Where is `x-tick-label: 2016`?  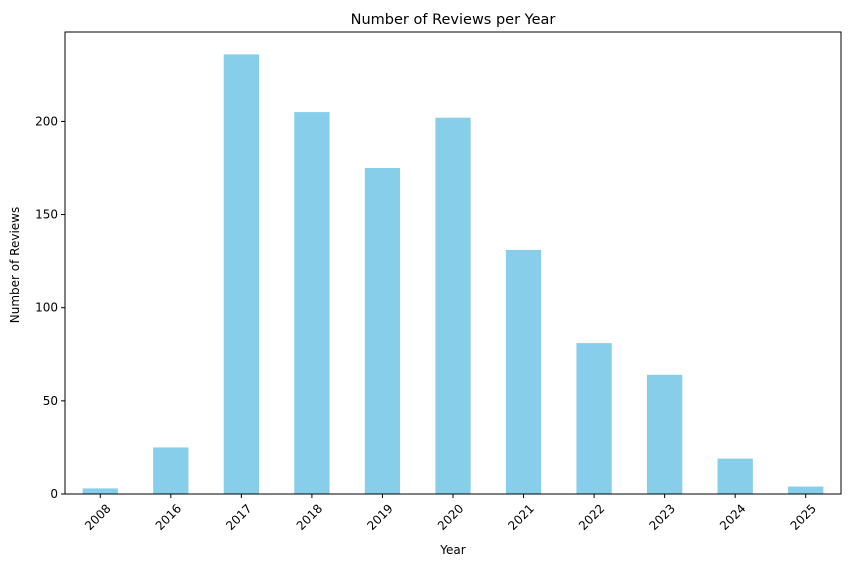
x-tick-label: 2016 is located at coordinates (168, 516).